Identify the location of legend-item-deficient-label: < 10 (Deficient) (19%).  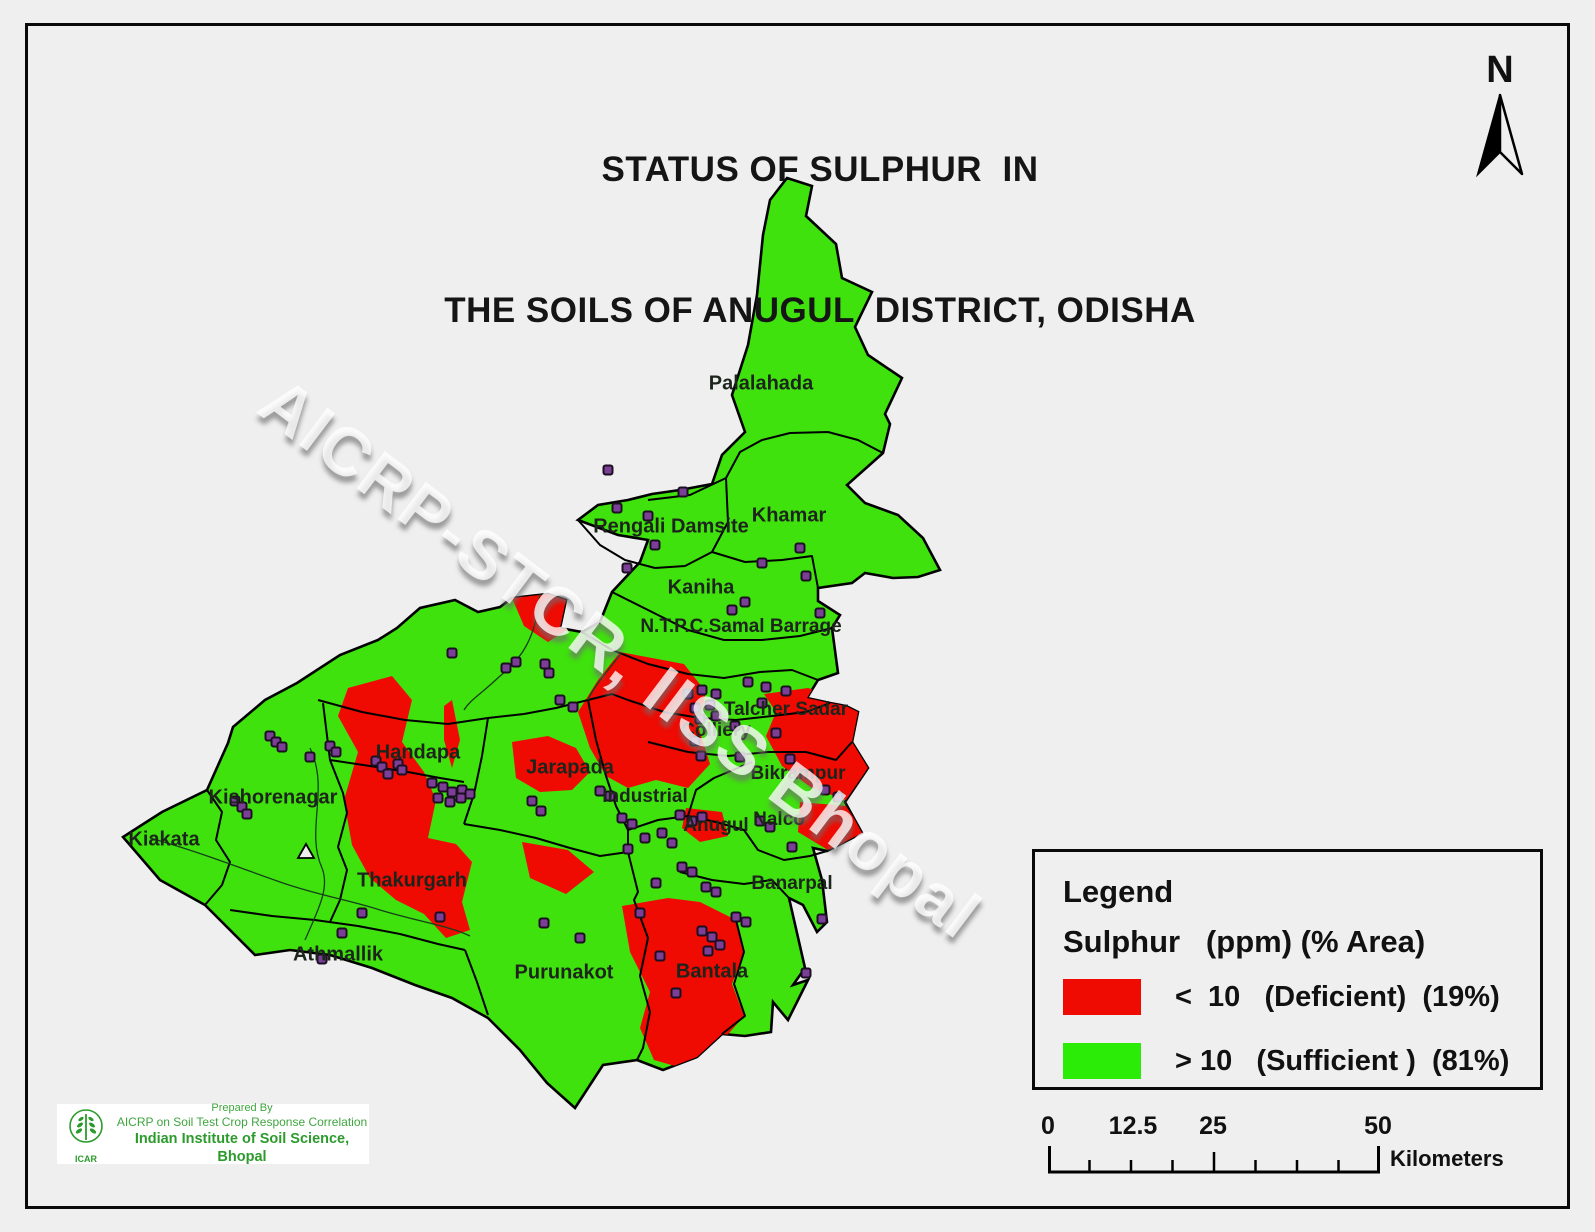
(1337, 996).